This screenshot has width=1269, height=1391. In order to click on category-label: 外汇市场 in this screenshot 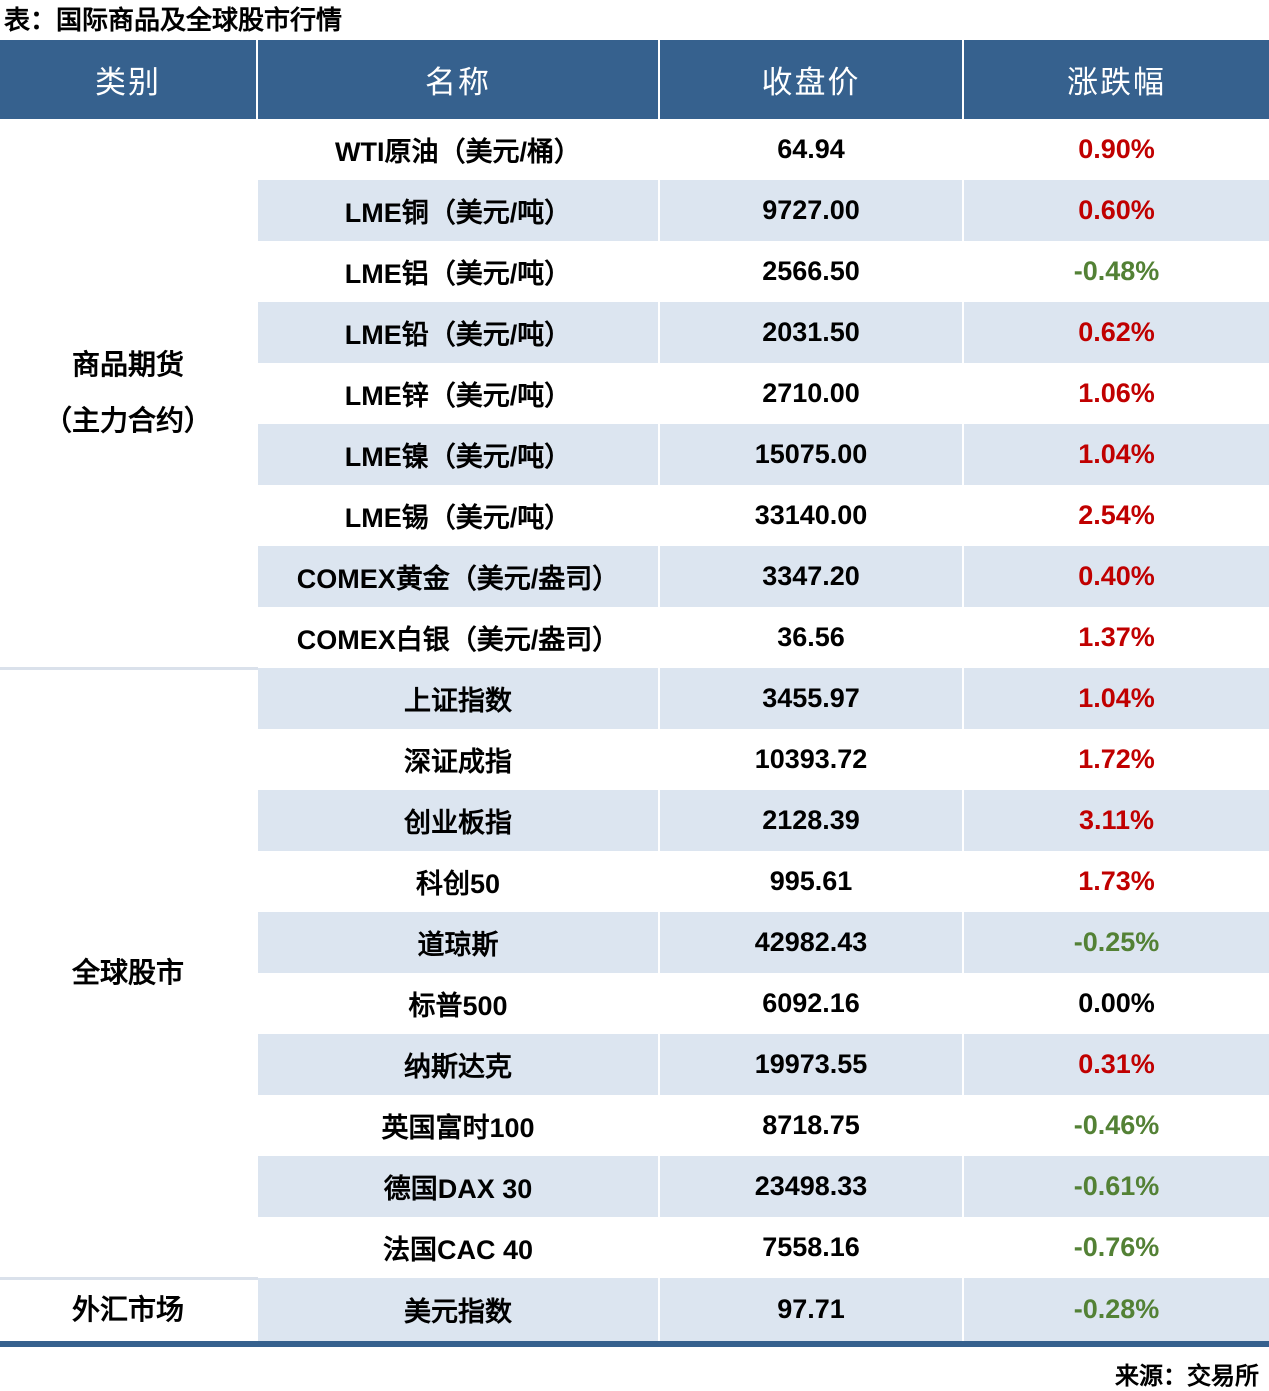, I will do `click(127, 1309)`.